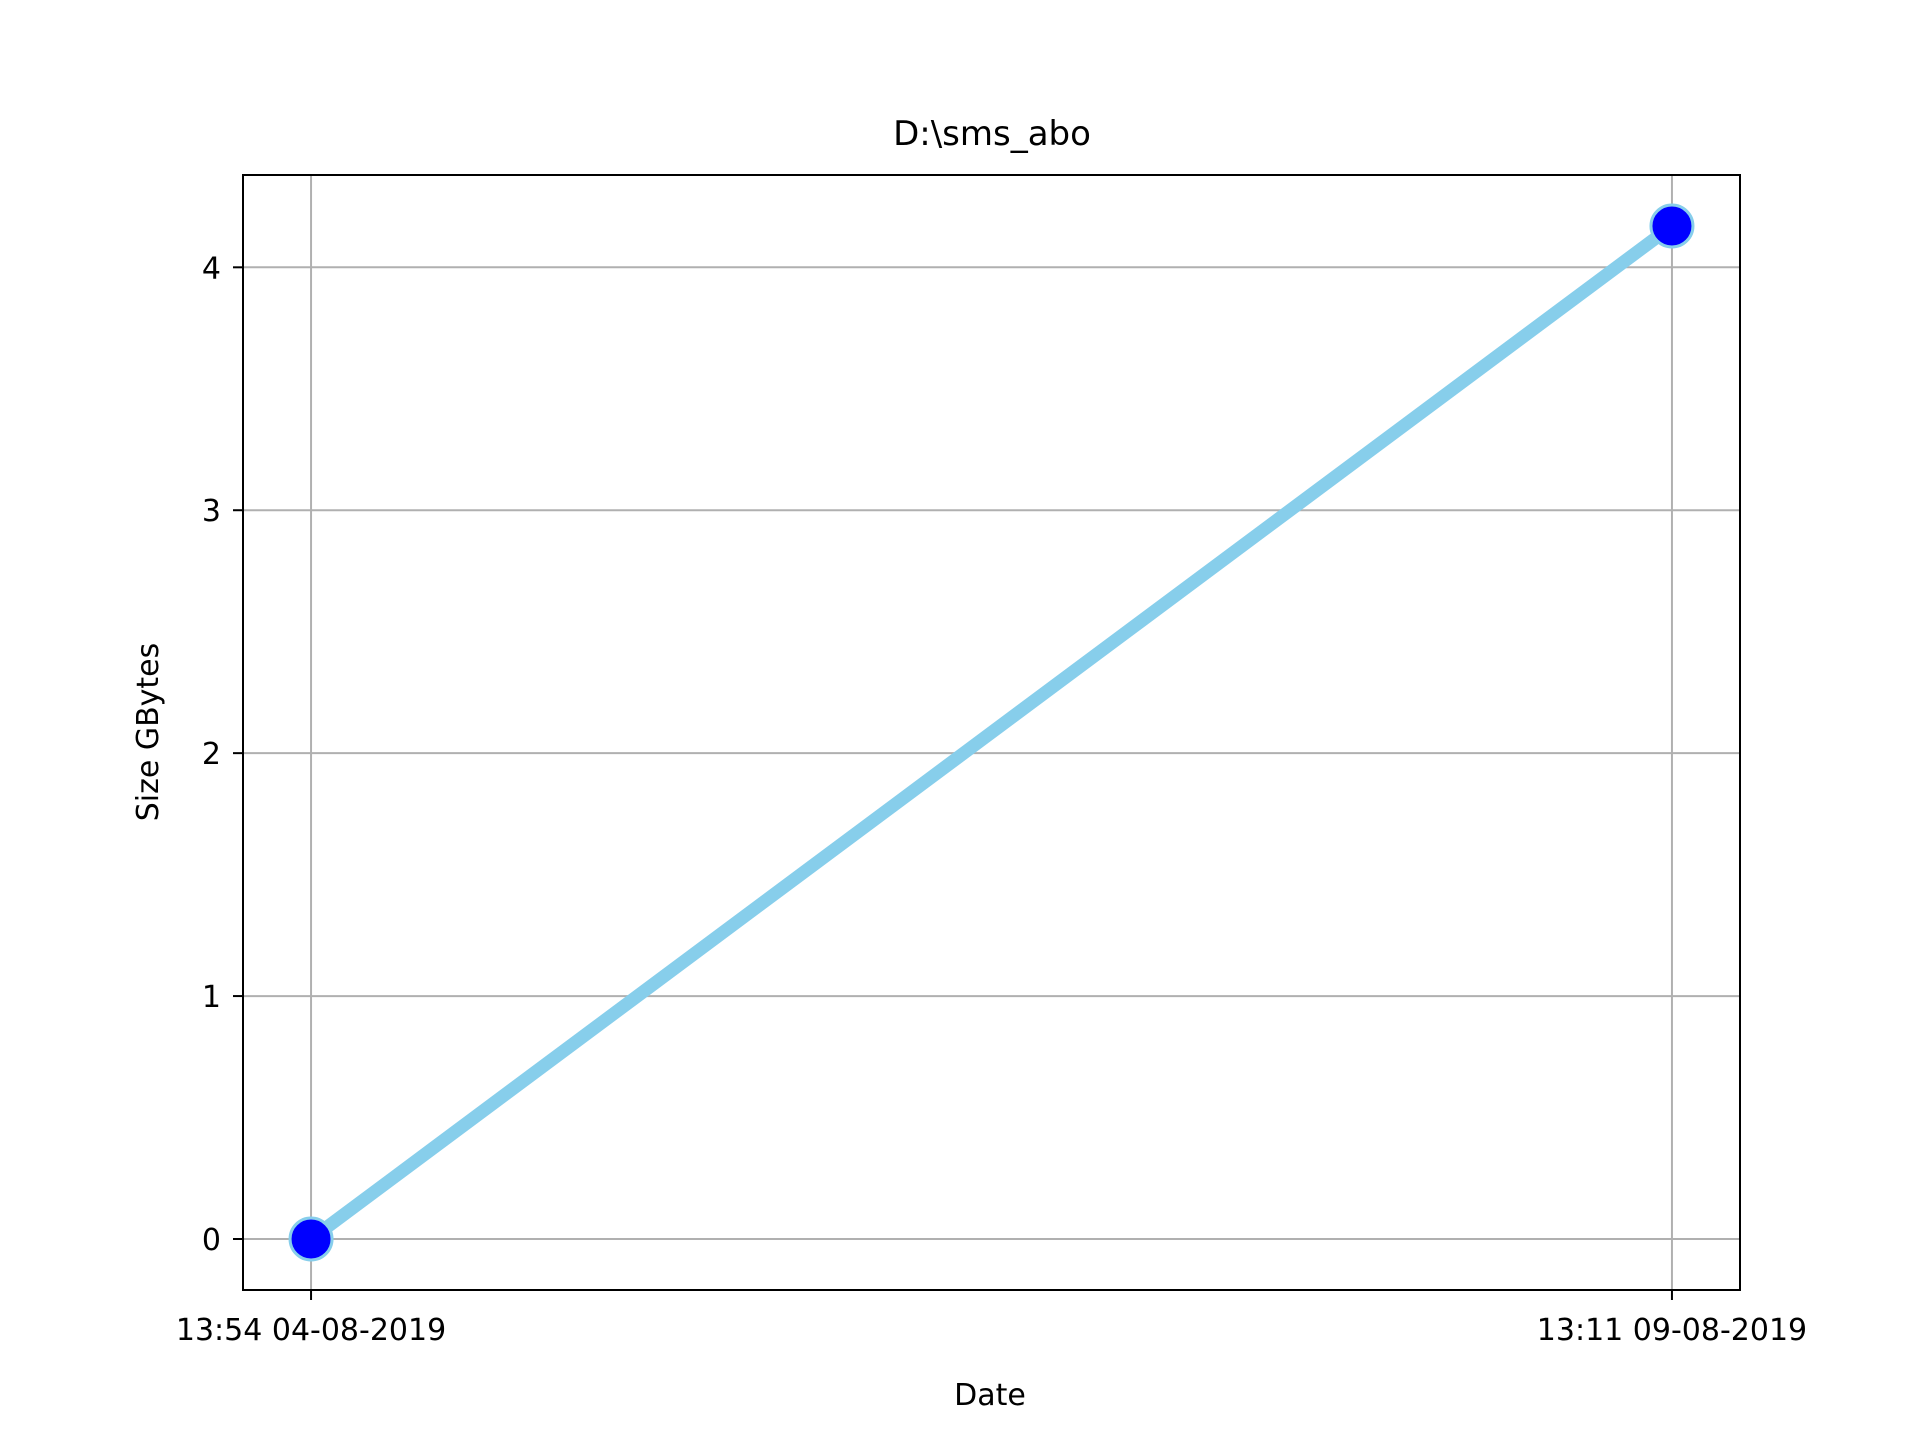 The height and width of the screenshot is (1444, 1920). Describe the element at coordinates (311, 1330) in the screenshot. I see `x-tick-label: 13:54 04-08-2019` at that location.